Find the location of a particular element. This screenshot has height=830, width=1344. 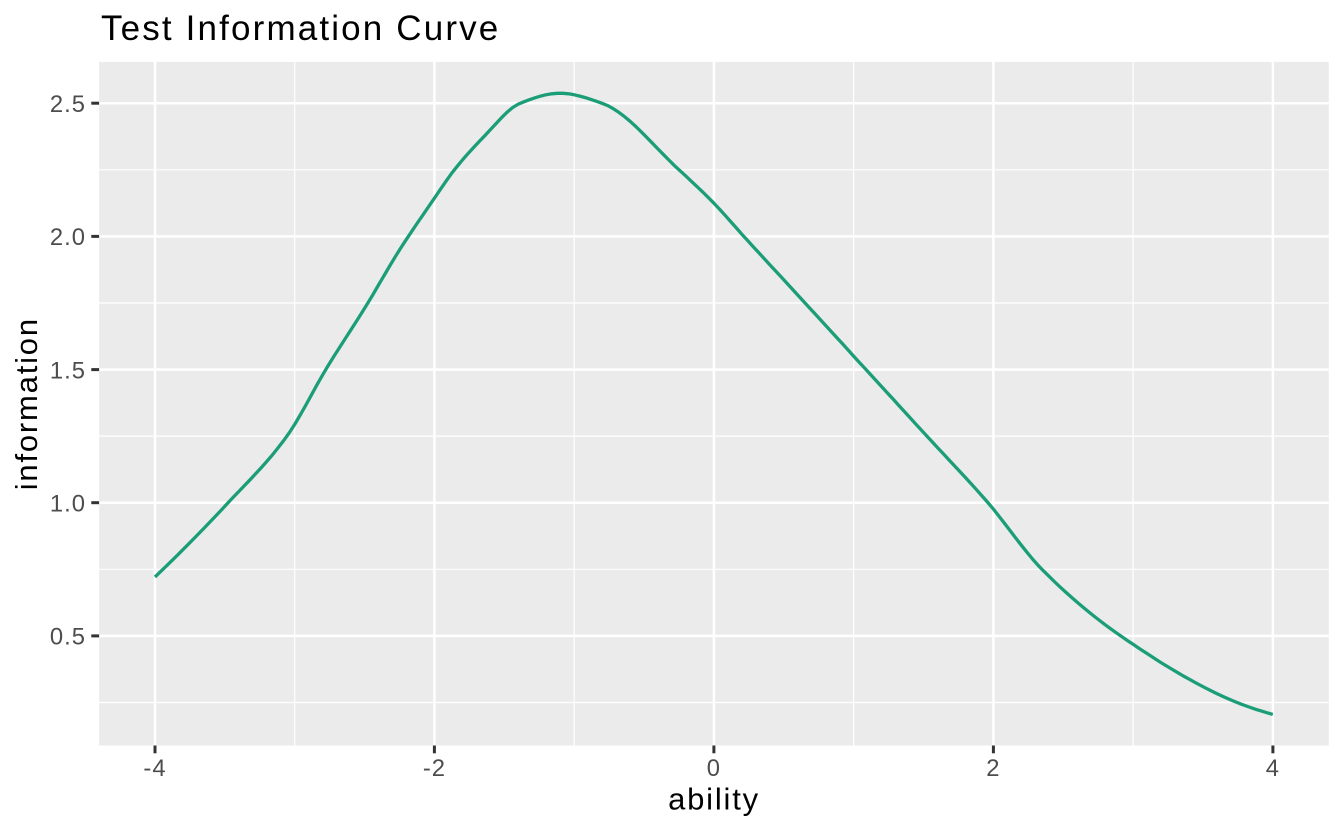

svg-text: 0.5 is located at coordinates (68, 637).